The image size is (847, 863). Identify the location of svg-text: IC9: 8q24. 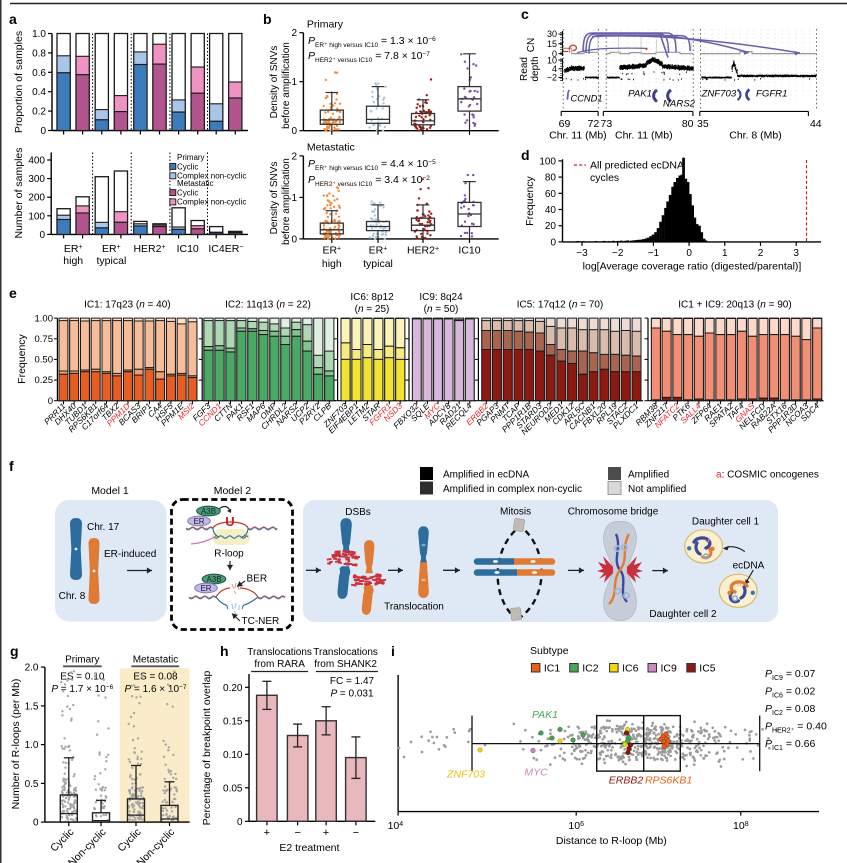
(441, 297).